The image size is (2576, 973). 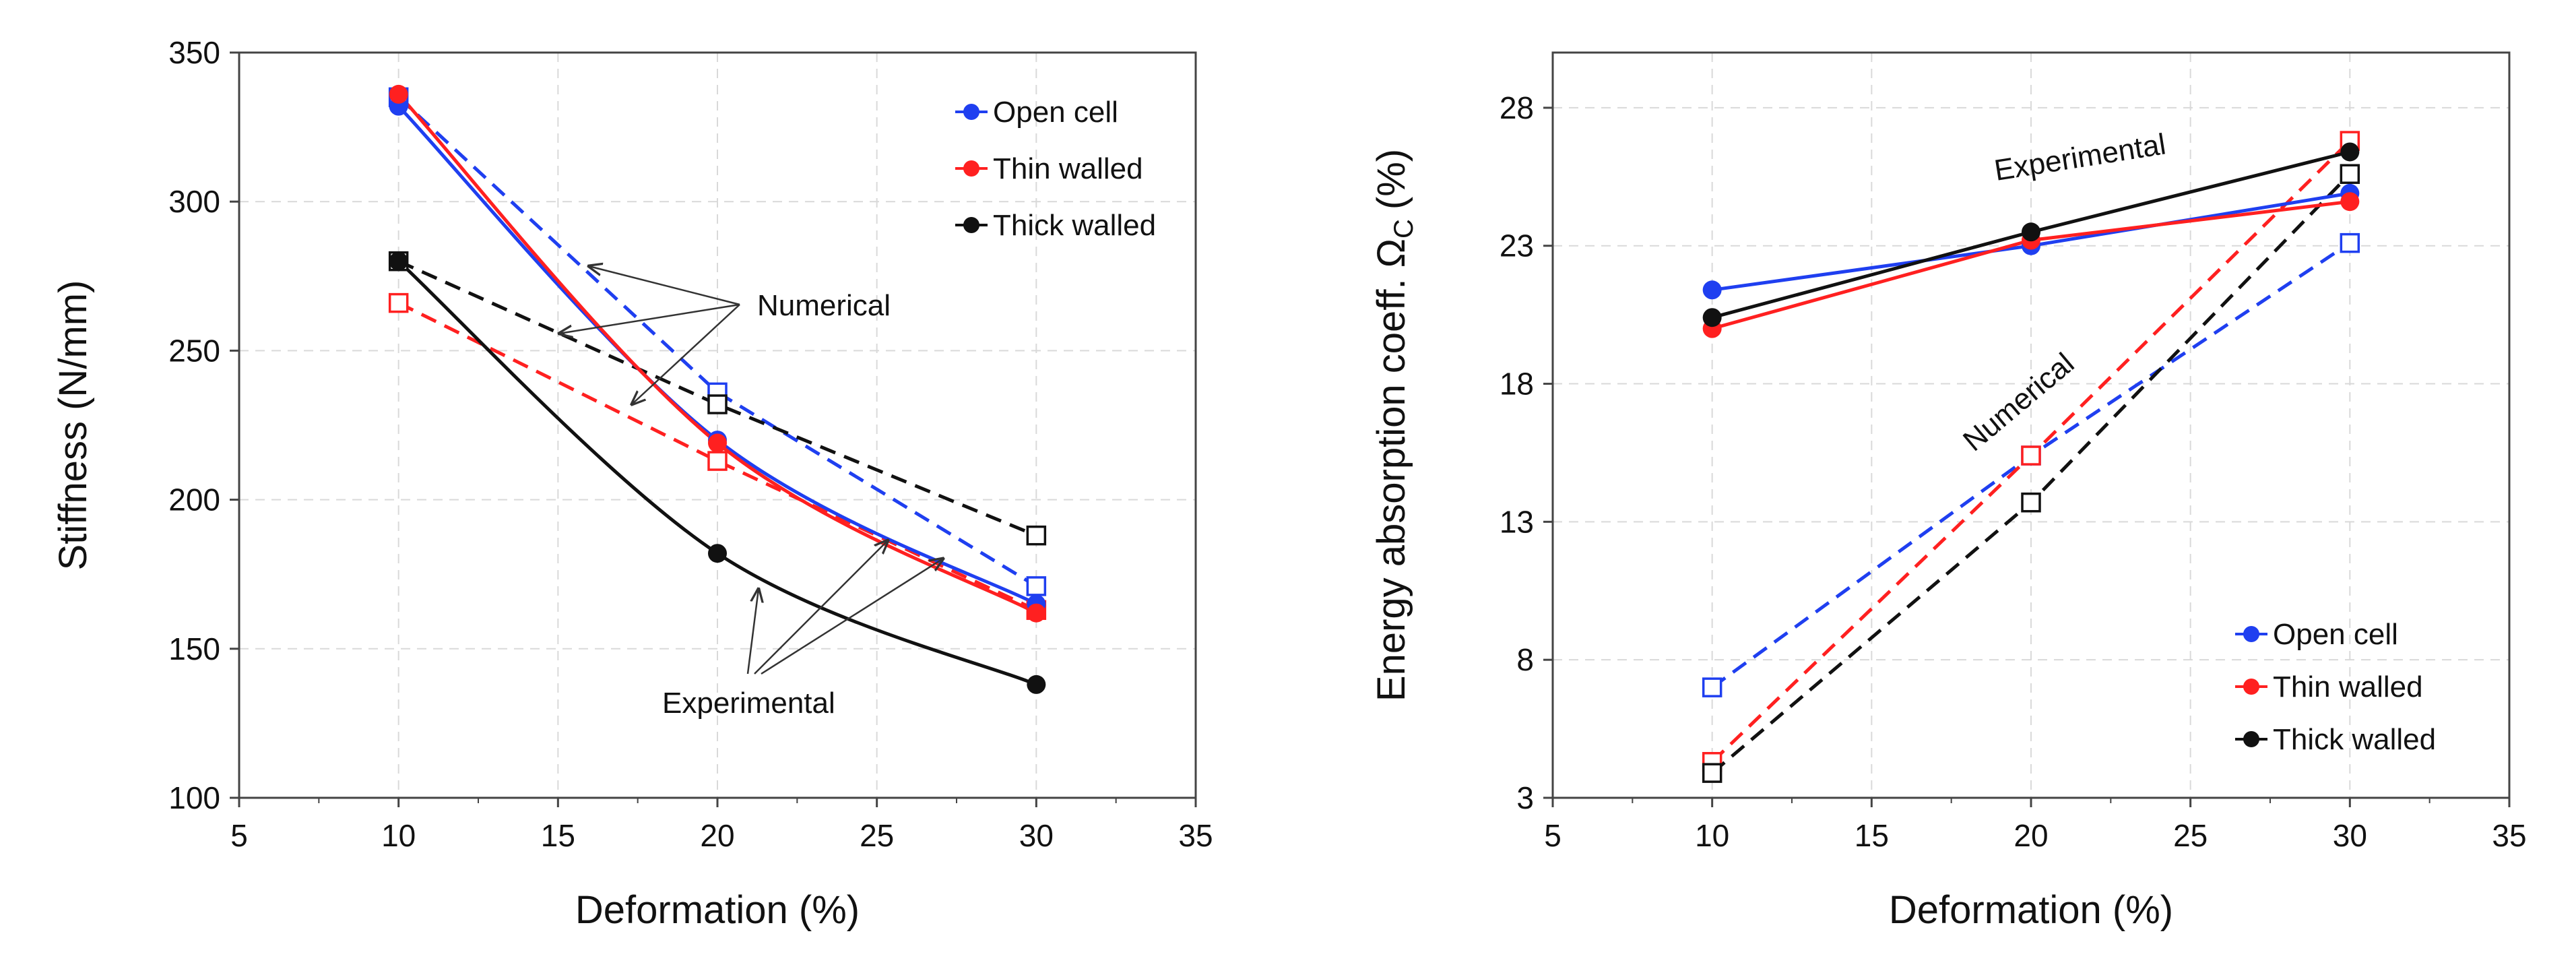 What do you see at coordinates (1037, 835) in the screenshot?
I see `left-x-tick-label: 30` at bounding box center [1037, 835].